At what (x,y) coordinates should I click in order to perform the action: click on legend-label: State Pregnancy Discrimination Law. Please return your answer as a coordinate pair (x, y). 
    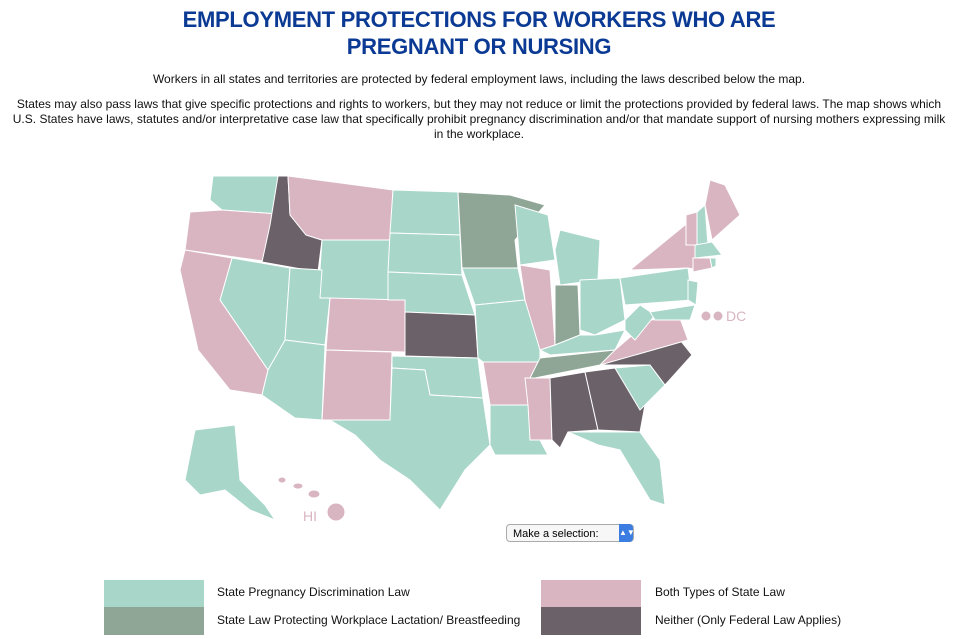
    Looking at the image, I should click on (313, 592).